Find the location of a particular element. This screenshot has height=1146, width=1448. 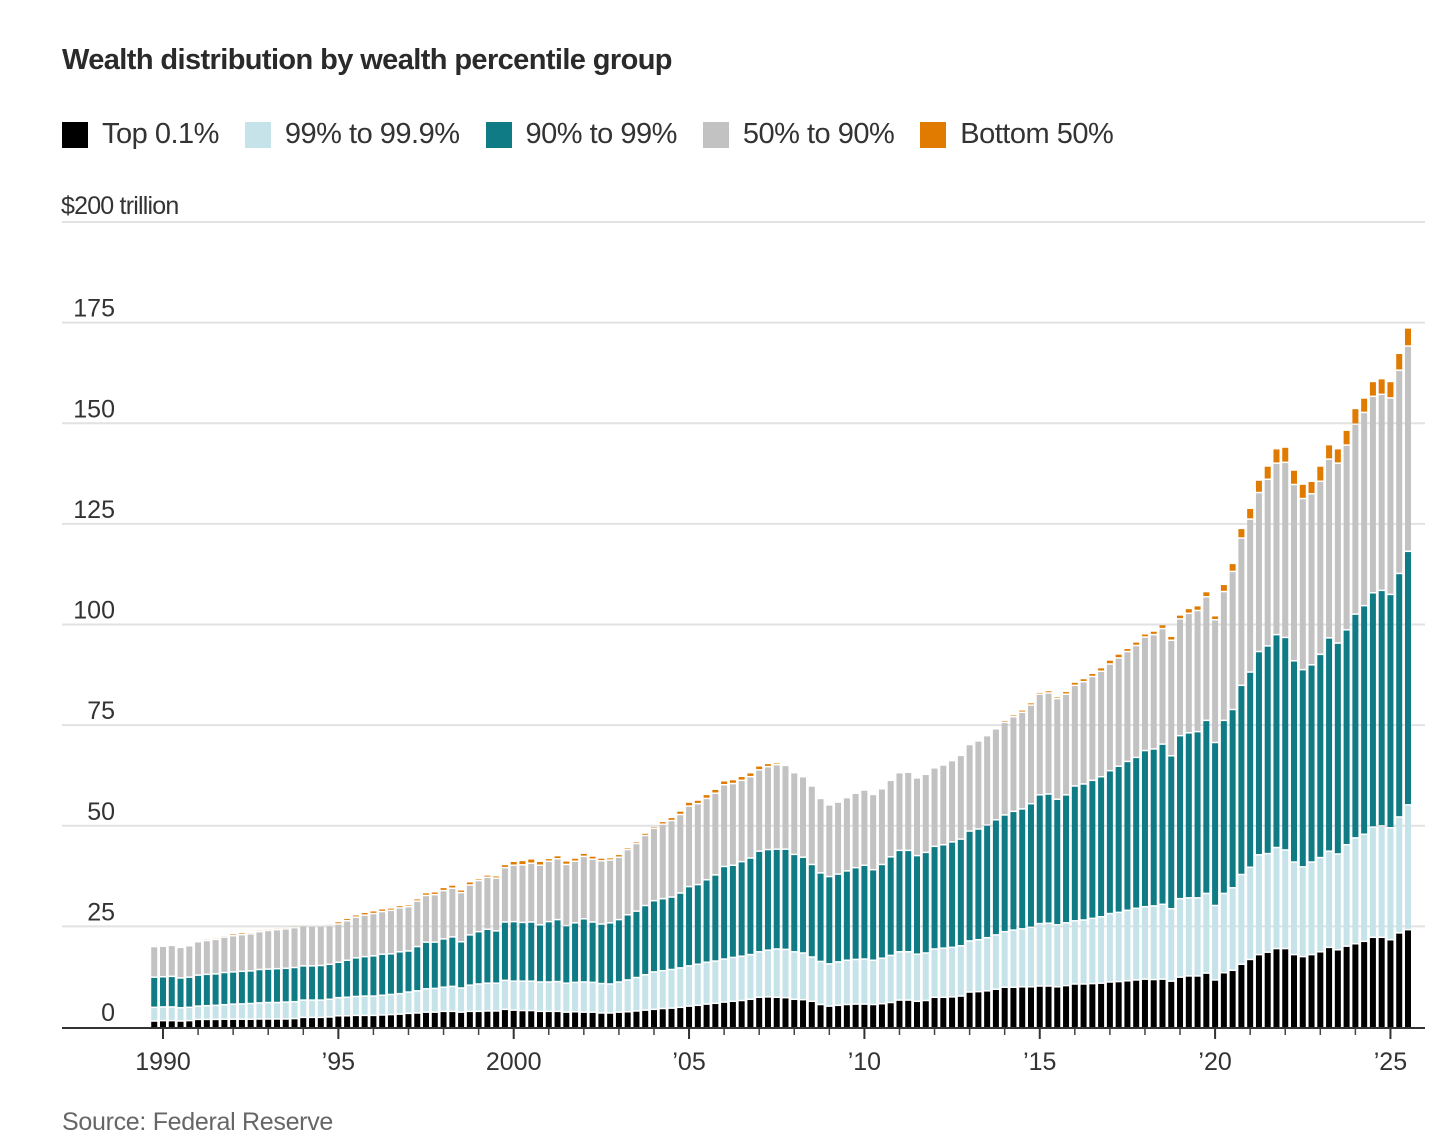

x-tick-label: ’25 is located at coordinates (1390, 1062).